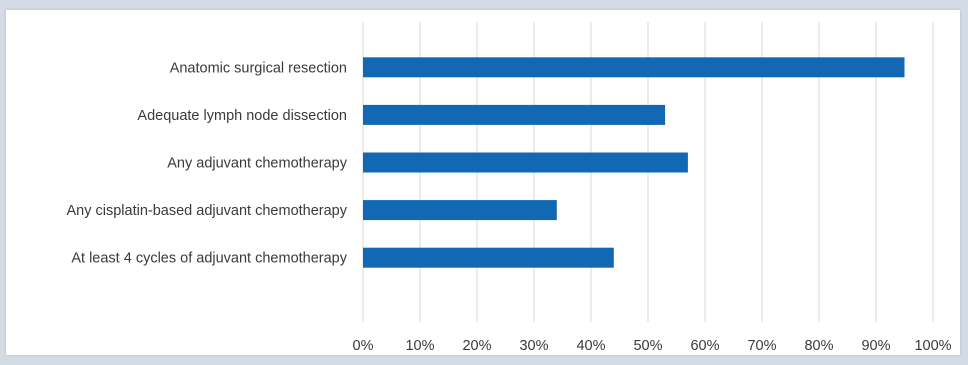 This screenshot has height=365, width=968. I want to click on x-tick-label: 60%, so click(704, 346).